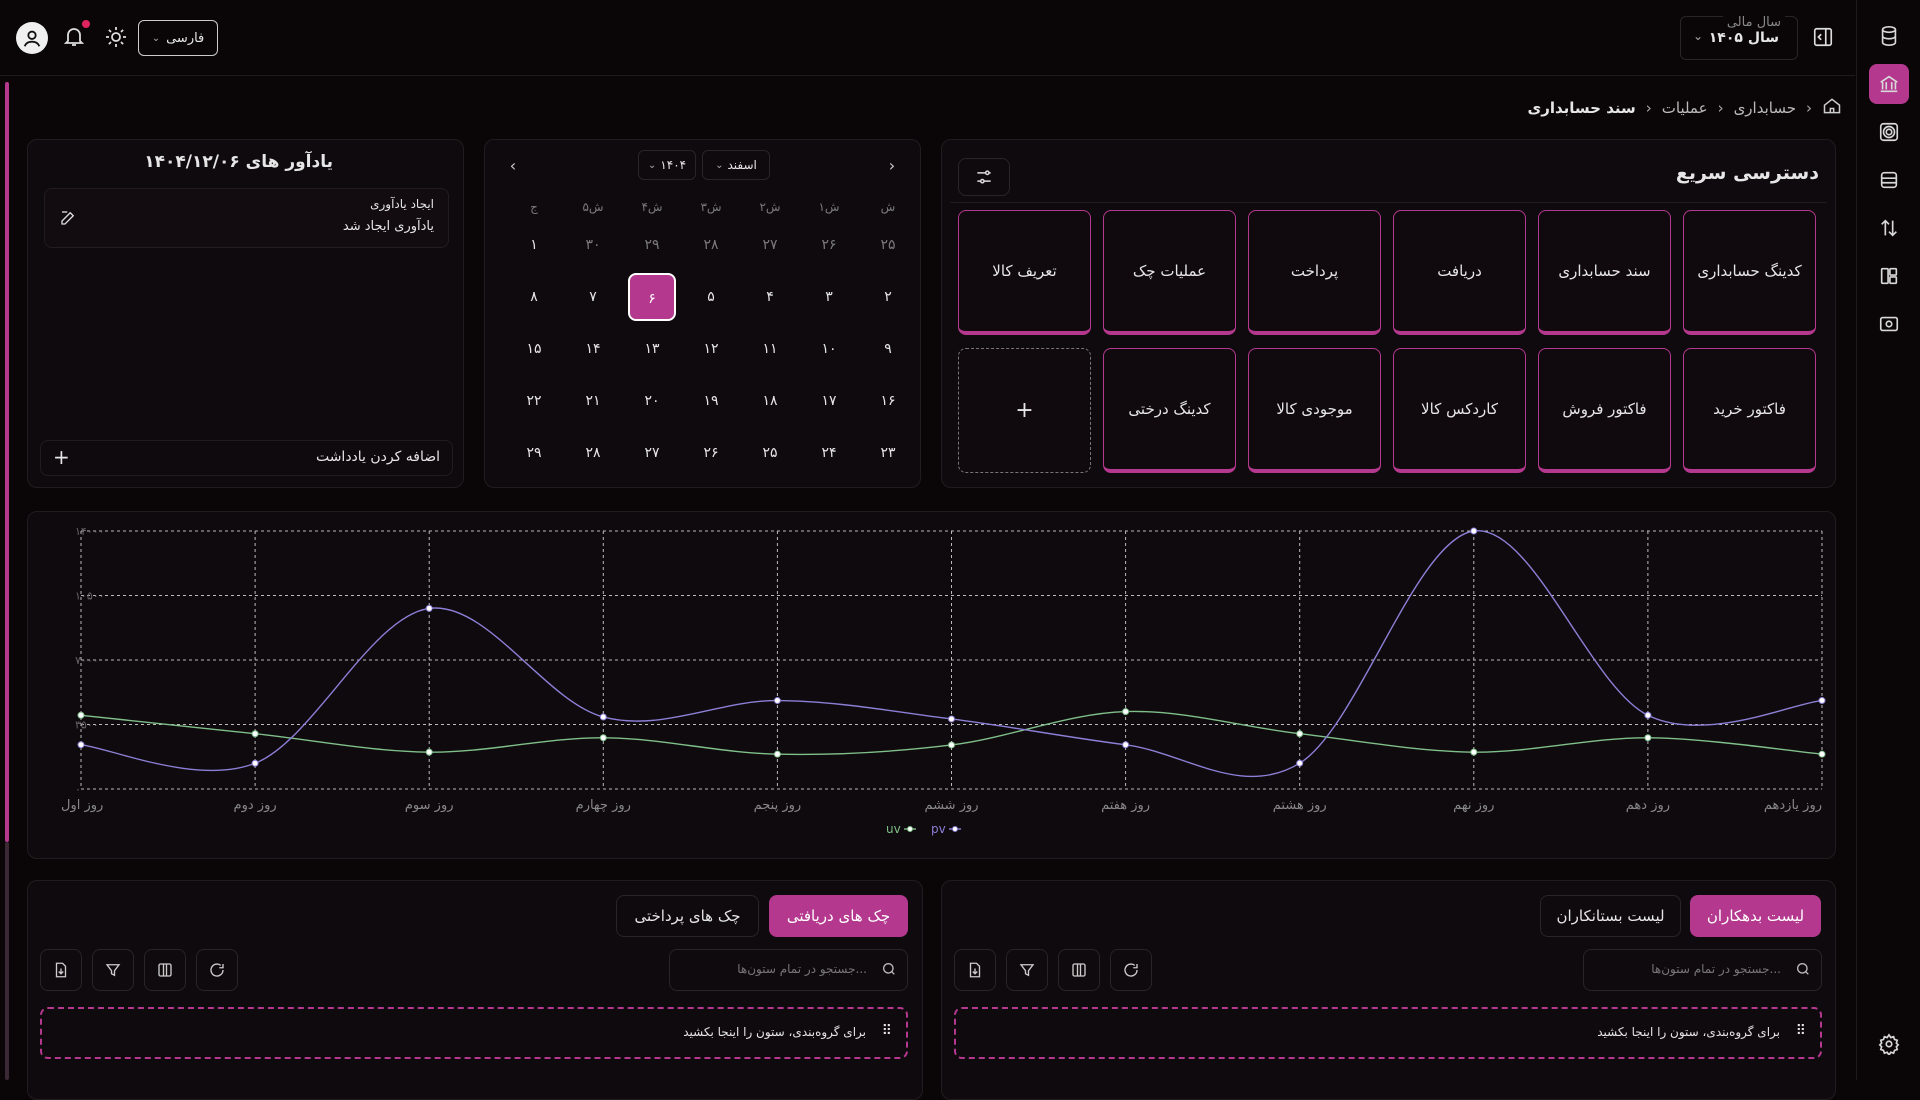  What do you see at coordinates (1169, 272) in the screenshot?
I see `quick-item-check-operations: عملیات چک` at bounding box center [1169, 272].